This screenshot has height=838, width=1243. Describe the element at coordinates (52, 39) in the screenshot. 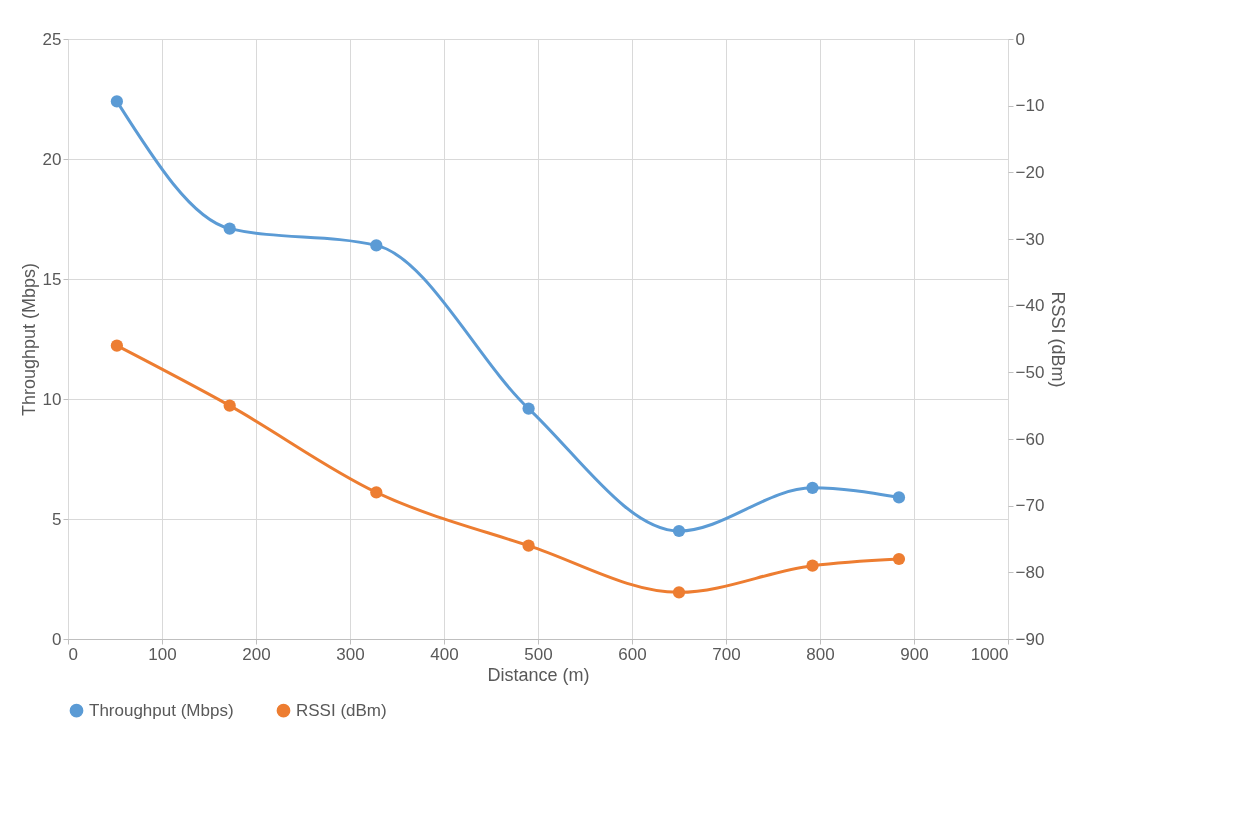

I see `y-tick-label: 25` at that location.